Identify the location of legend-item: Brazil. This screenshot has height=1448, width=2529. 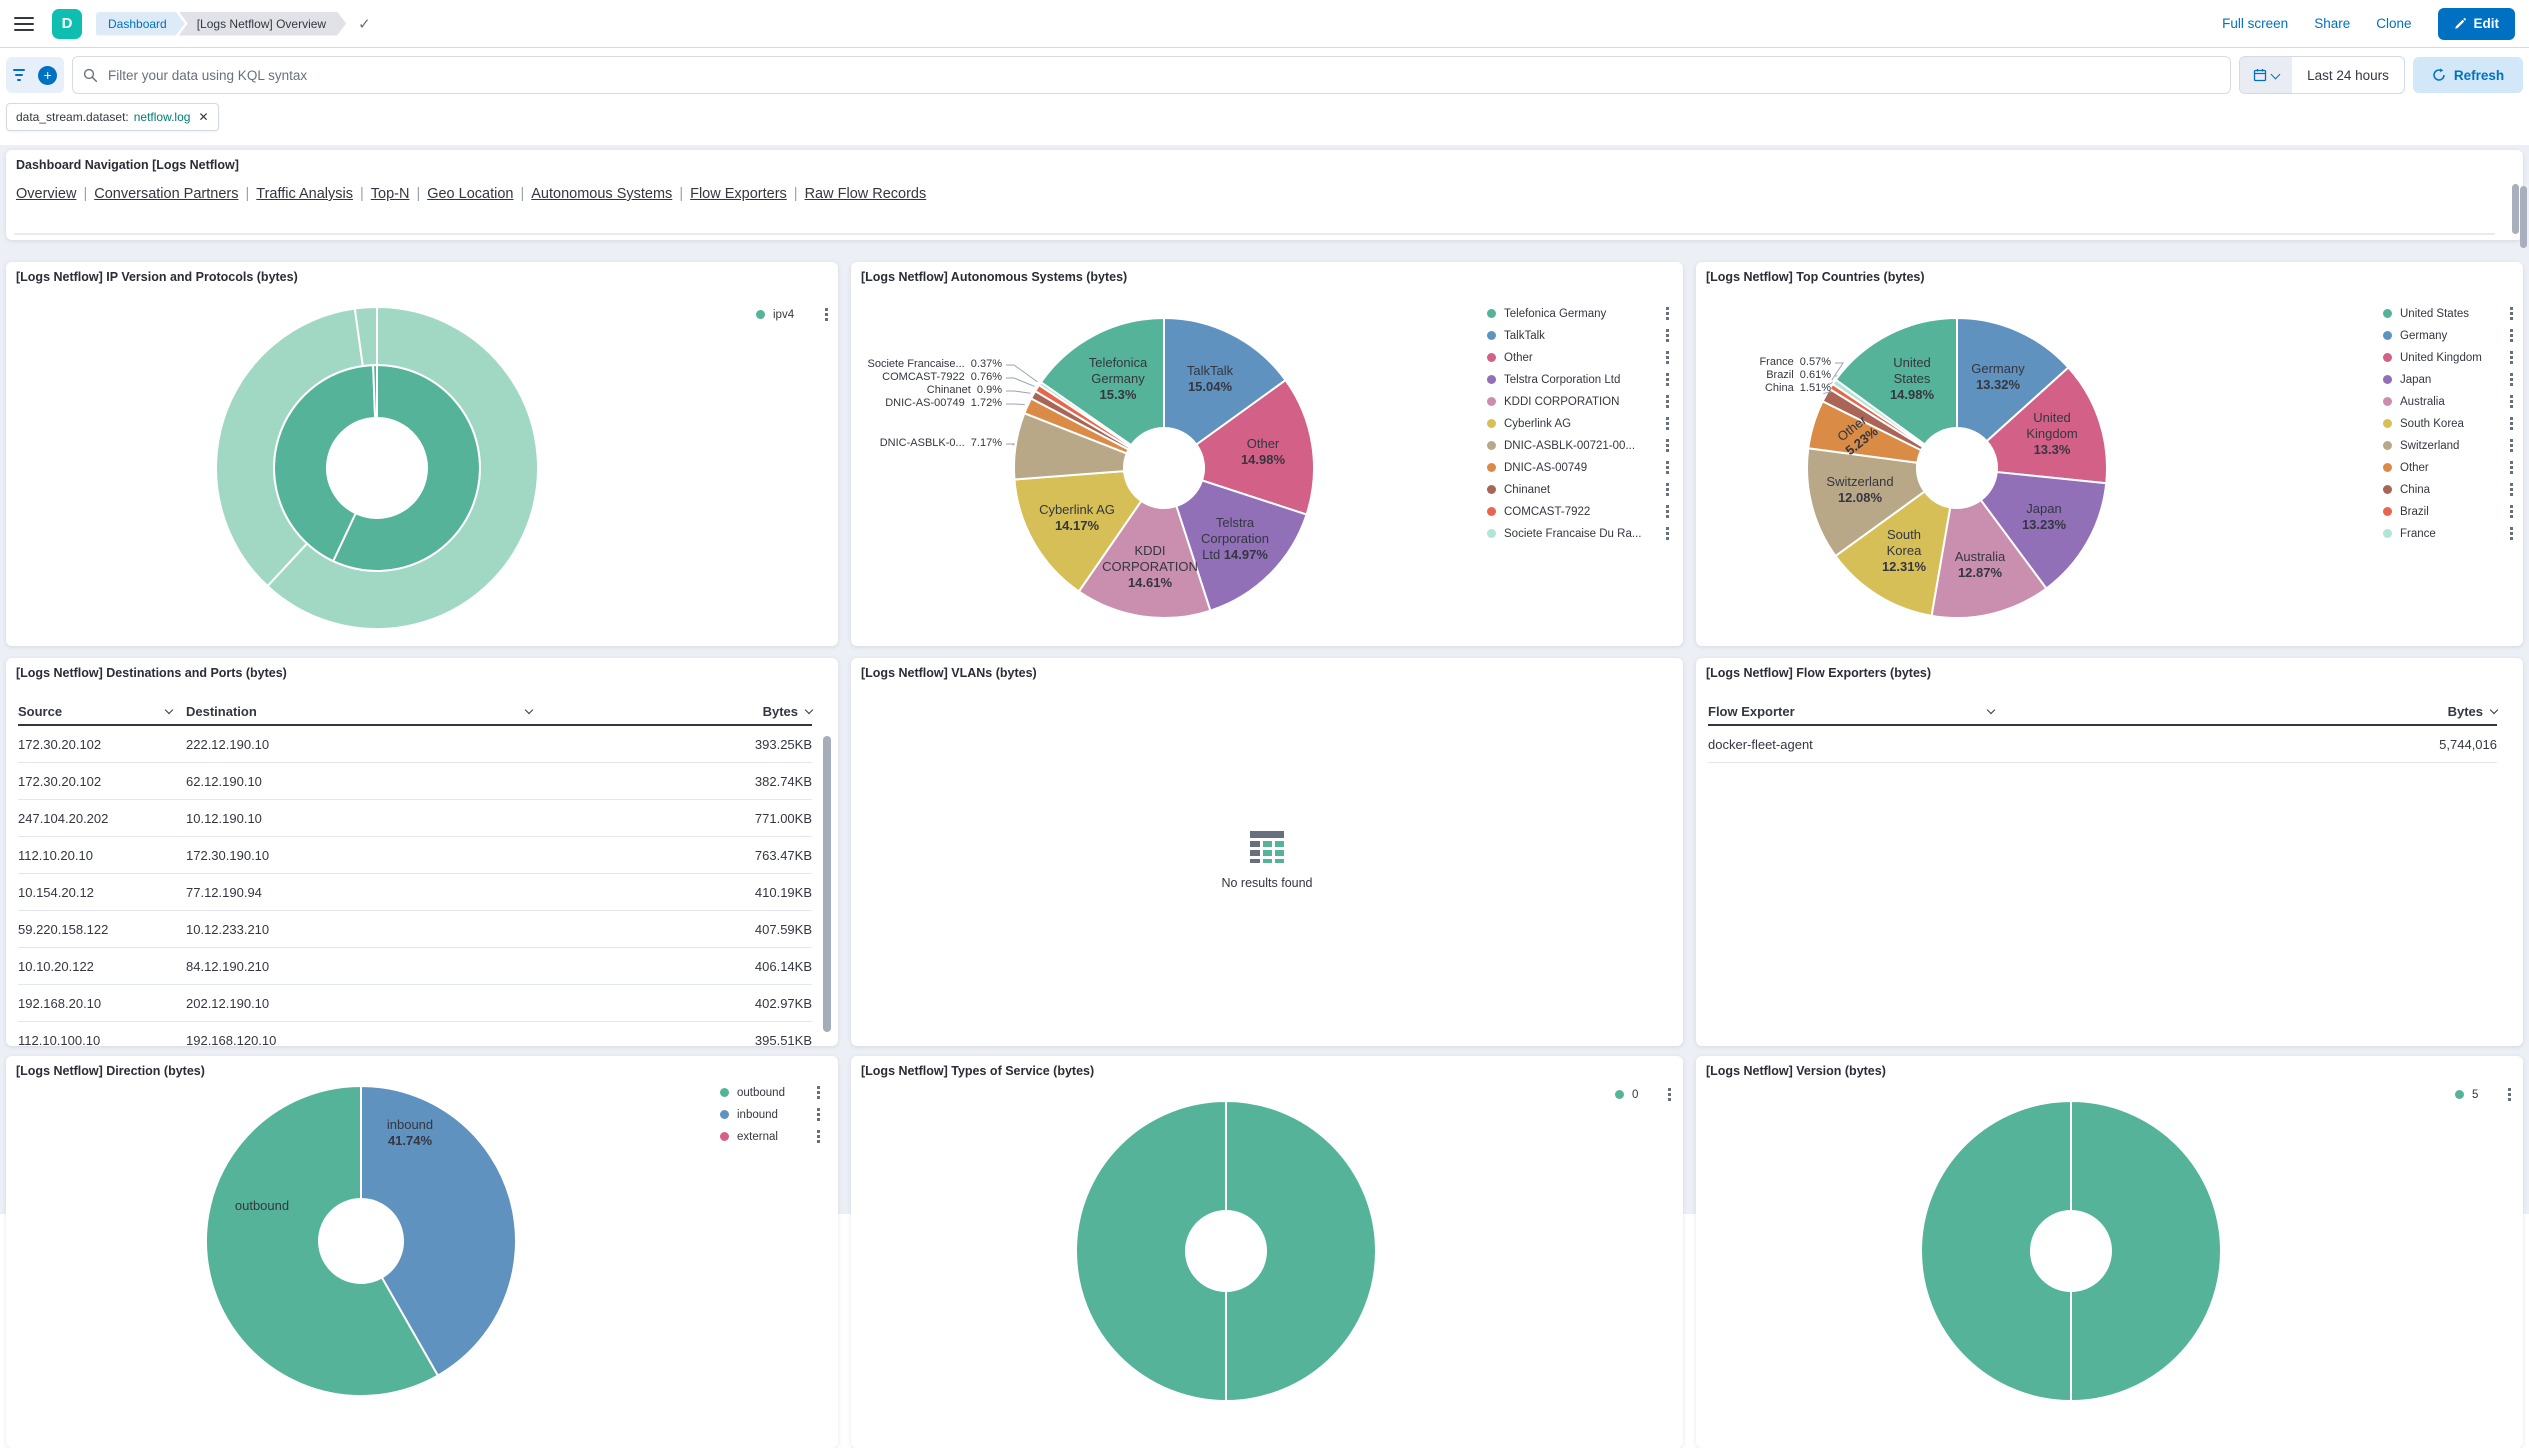
(2448, 511).